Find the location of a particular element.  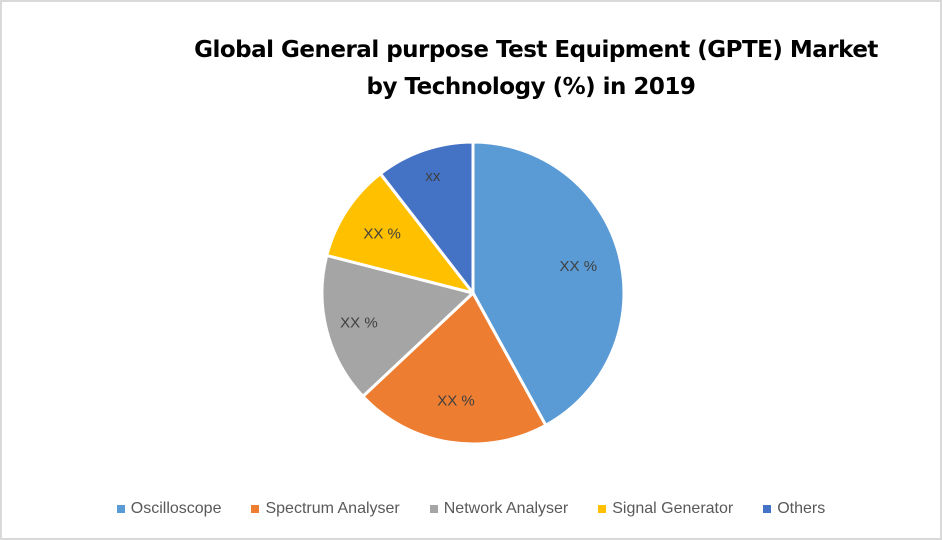

legend-label: Spectrum Analyser is located at coordinates (332, 508).